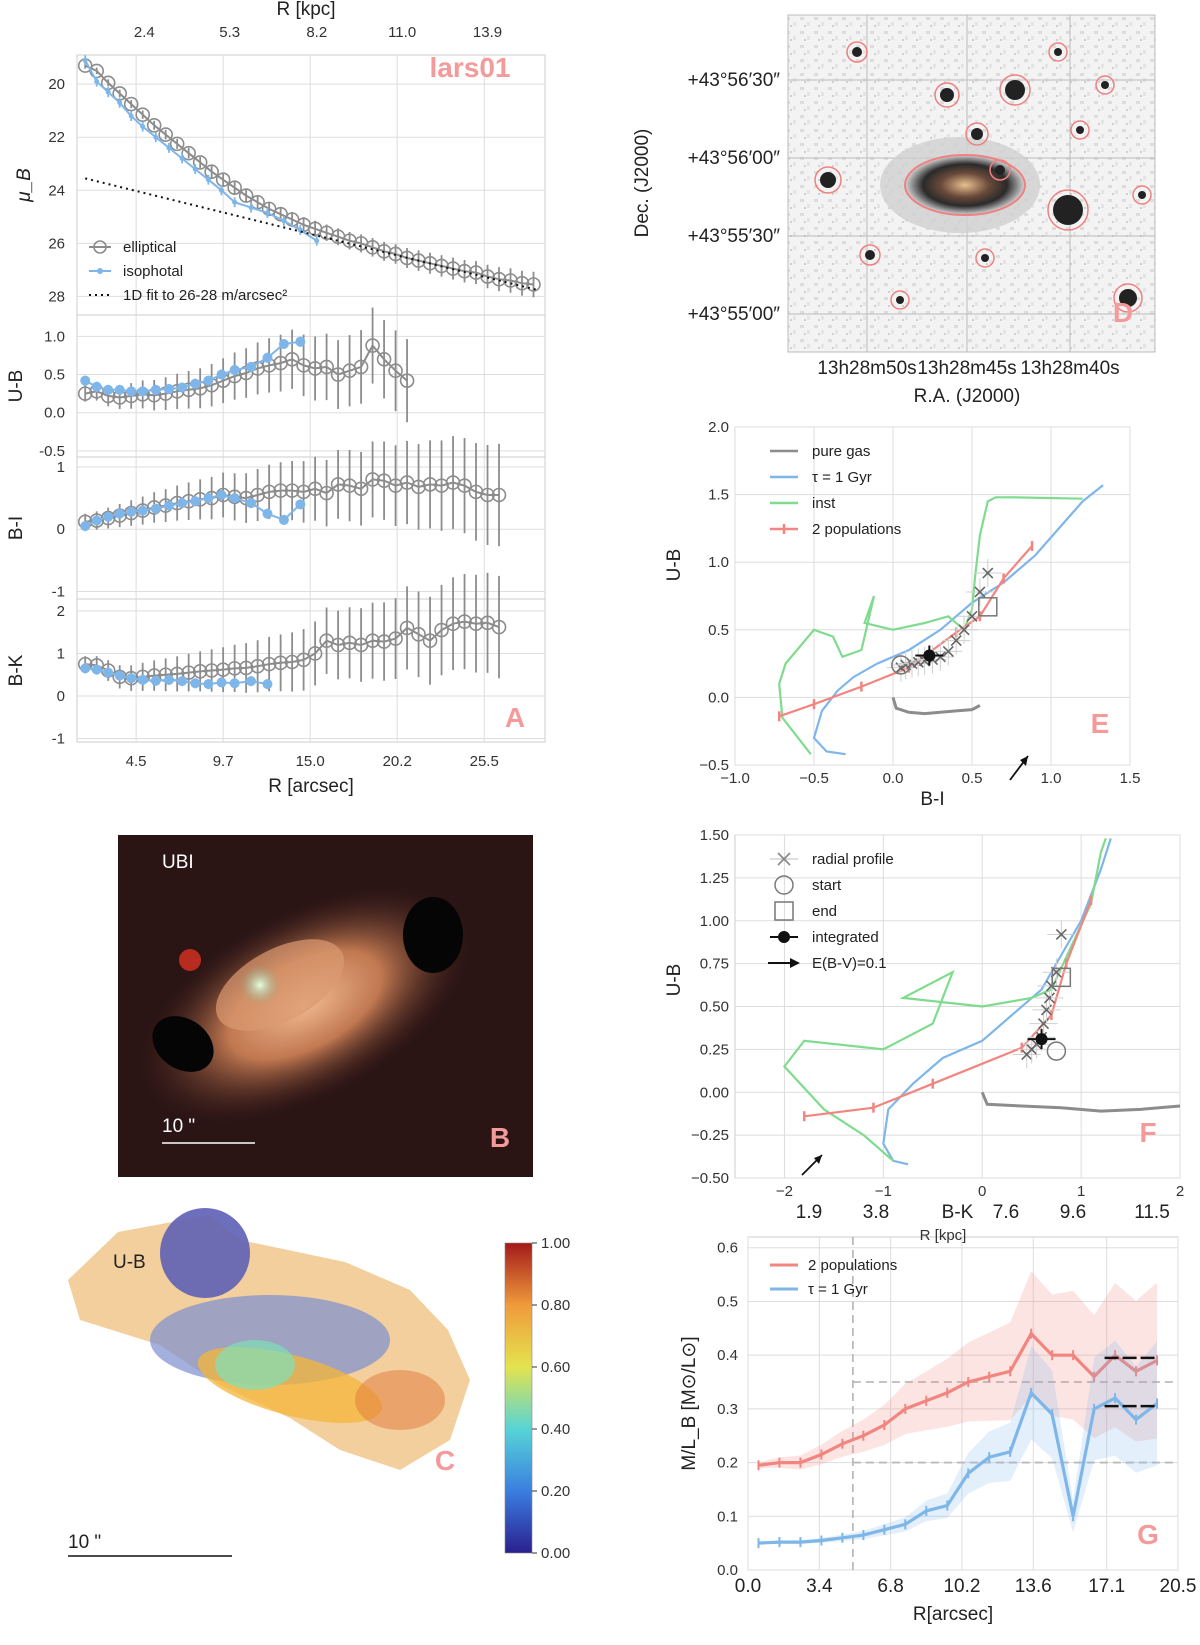 The height and width of the screenshot is (1645, 1200). Describe the element at coordinates (1148, 1534) in the screenshot. I see `panel-label: G` at that location.